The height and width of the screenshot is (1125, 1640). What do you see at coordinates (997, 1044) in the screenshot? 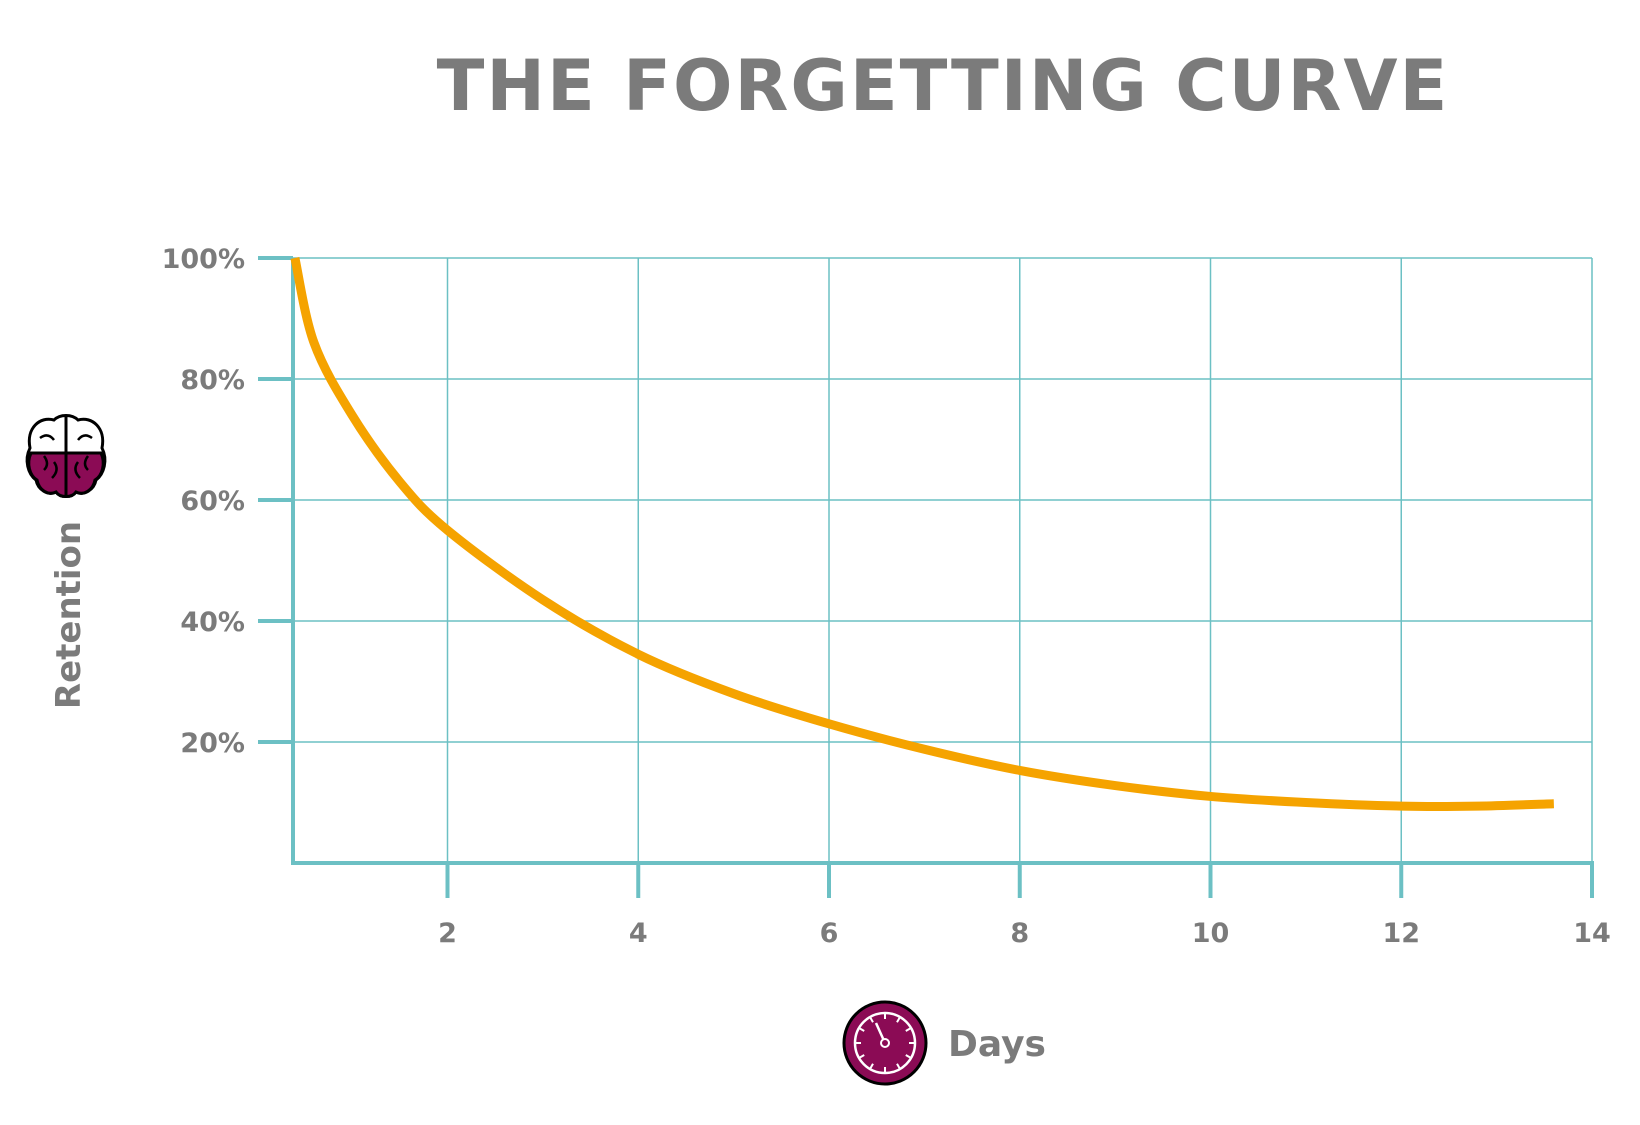
I see `x-axis-label: Days` at bounding box center [997, 1044].